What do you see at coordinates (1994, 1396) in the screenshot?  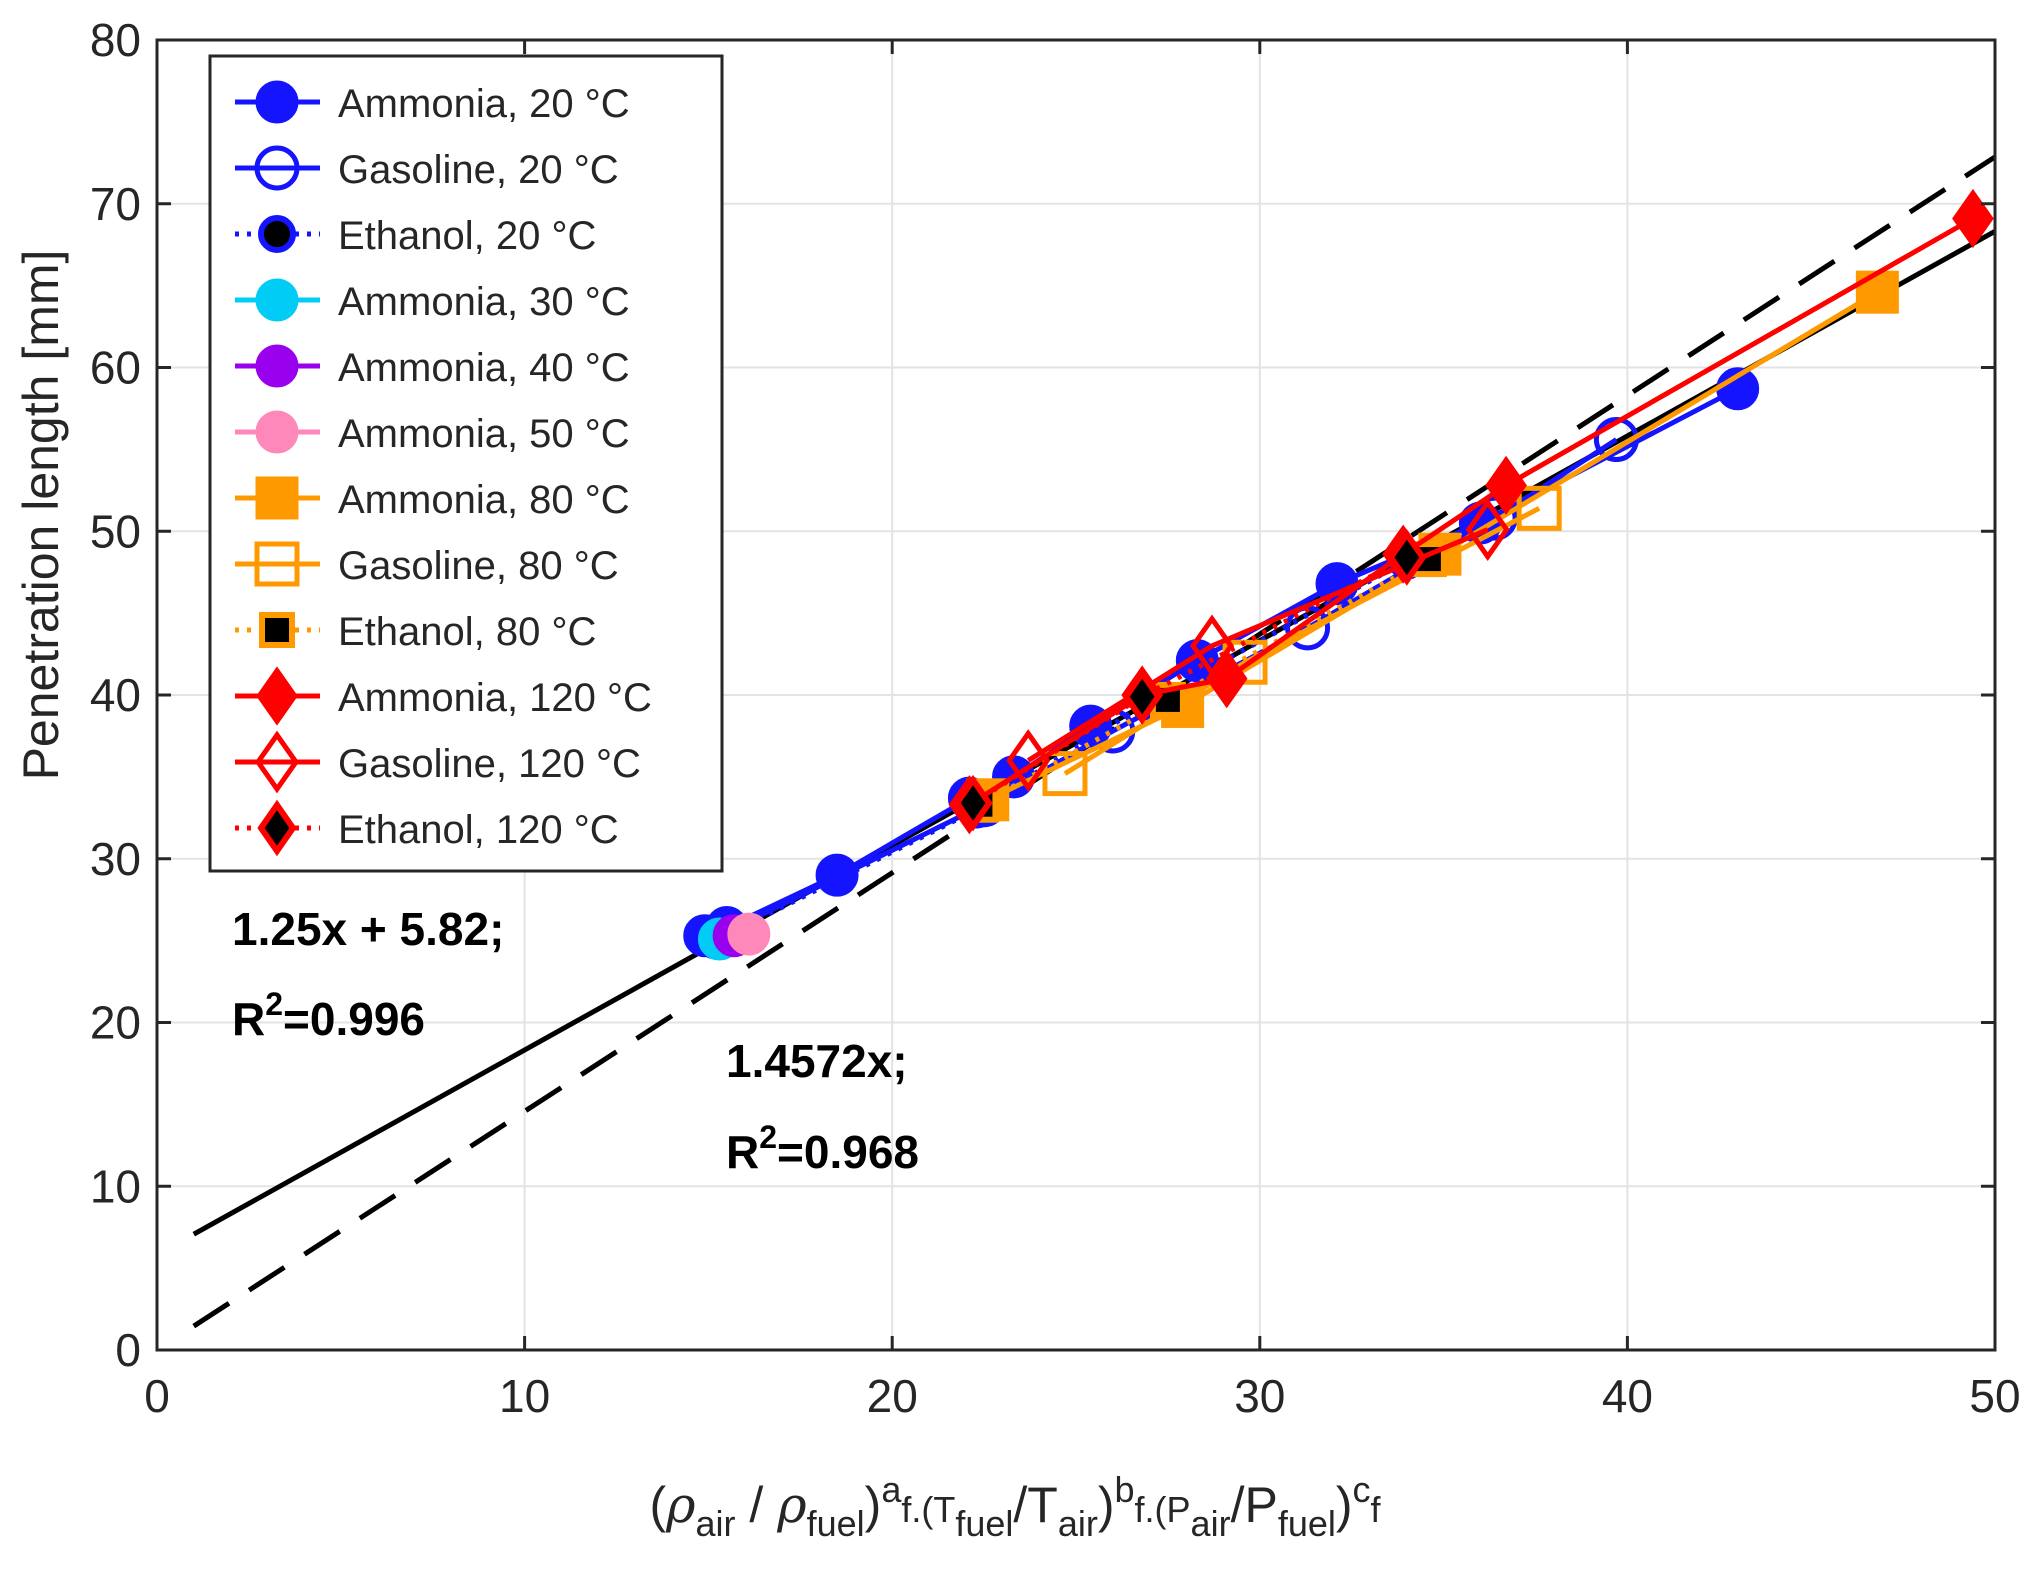 I see `x-tick-label: 50` at bounding box center [1994, 1396].